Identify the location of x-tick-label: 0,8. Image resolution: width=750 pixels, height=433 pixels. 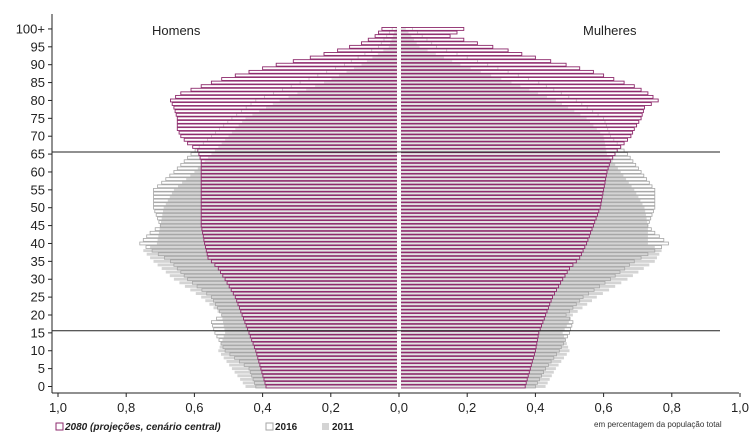
(672, 407).